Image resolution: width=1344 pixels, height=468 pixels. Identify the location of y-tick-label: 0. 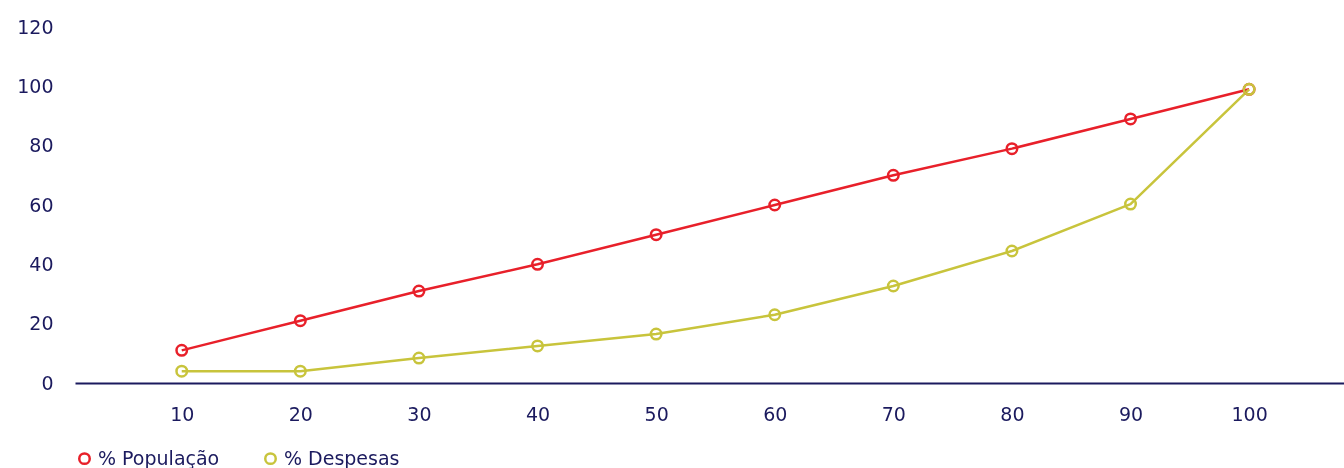
(47, 382).